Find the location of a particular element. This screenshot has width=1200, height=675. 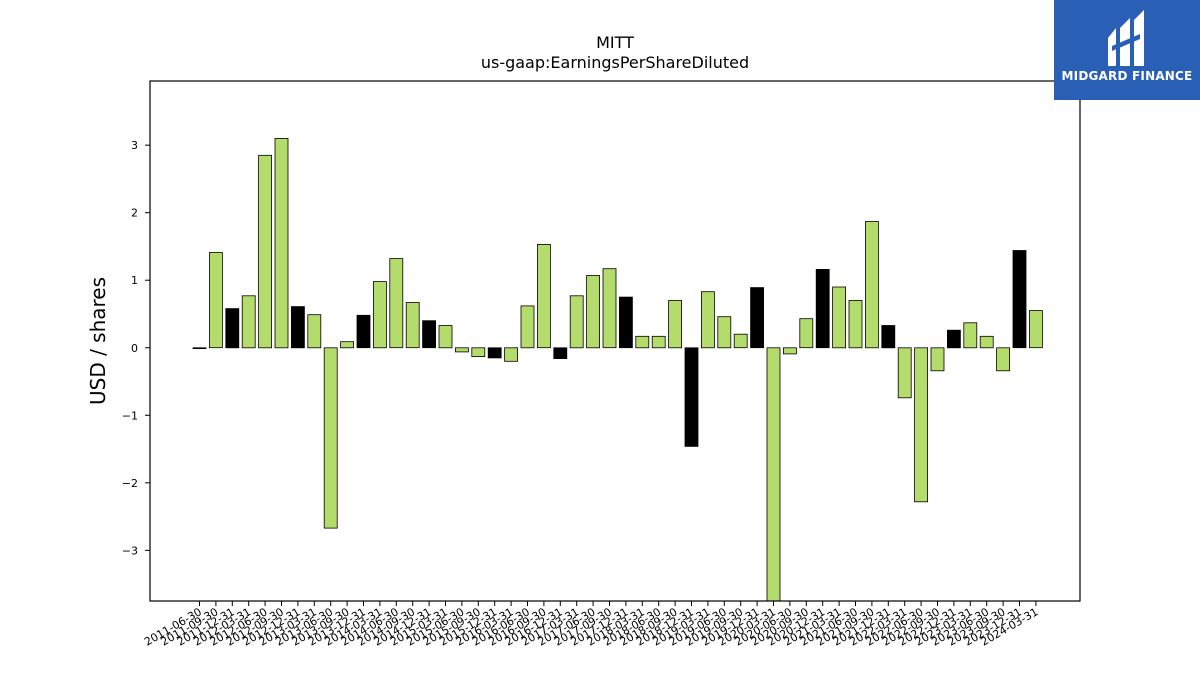

y-tick-label: 2 is located at coordinates (134, 213).